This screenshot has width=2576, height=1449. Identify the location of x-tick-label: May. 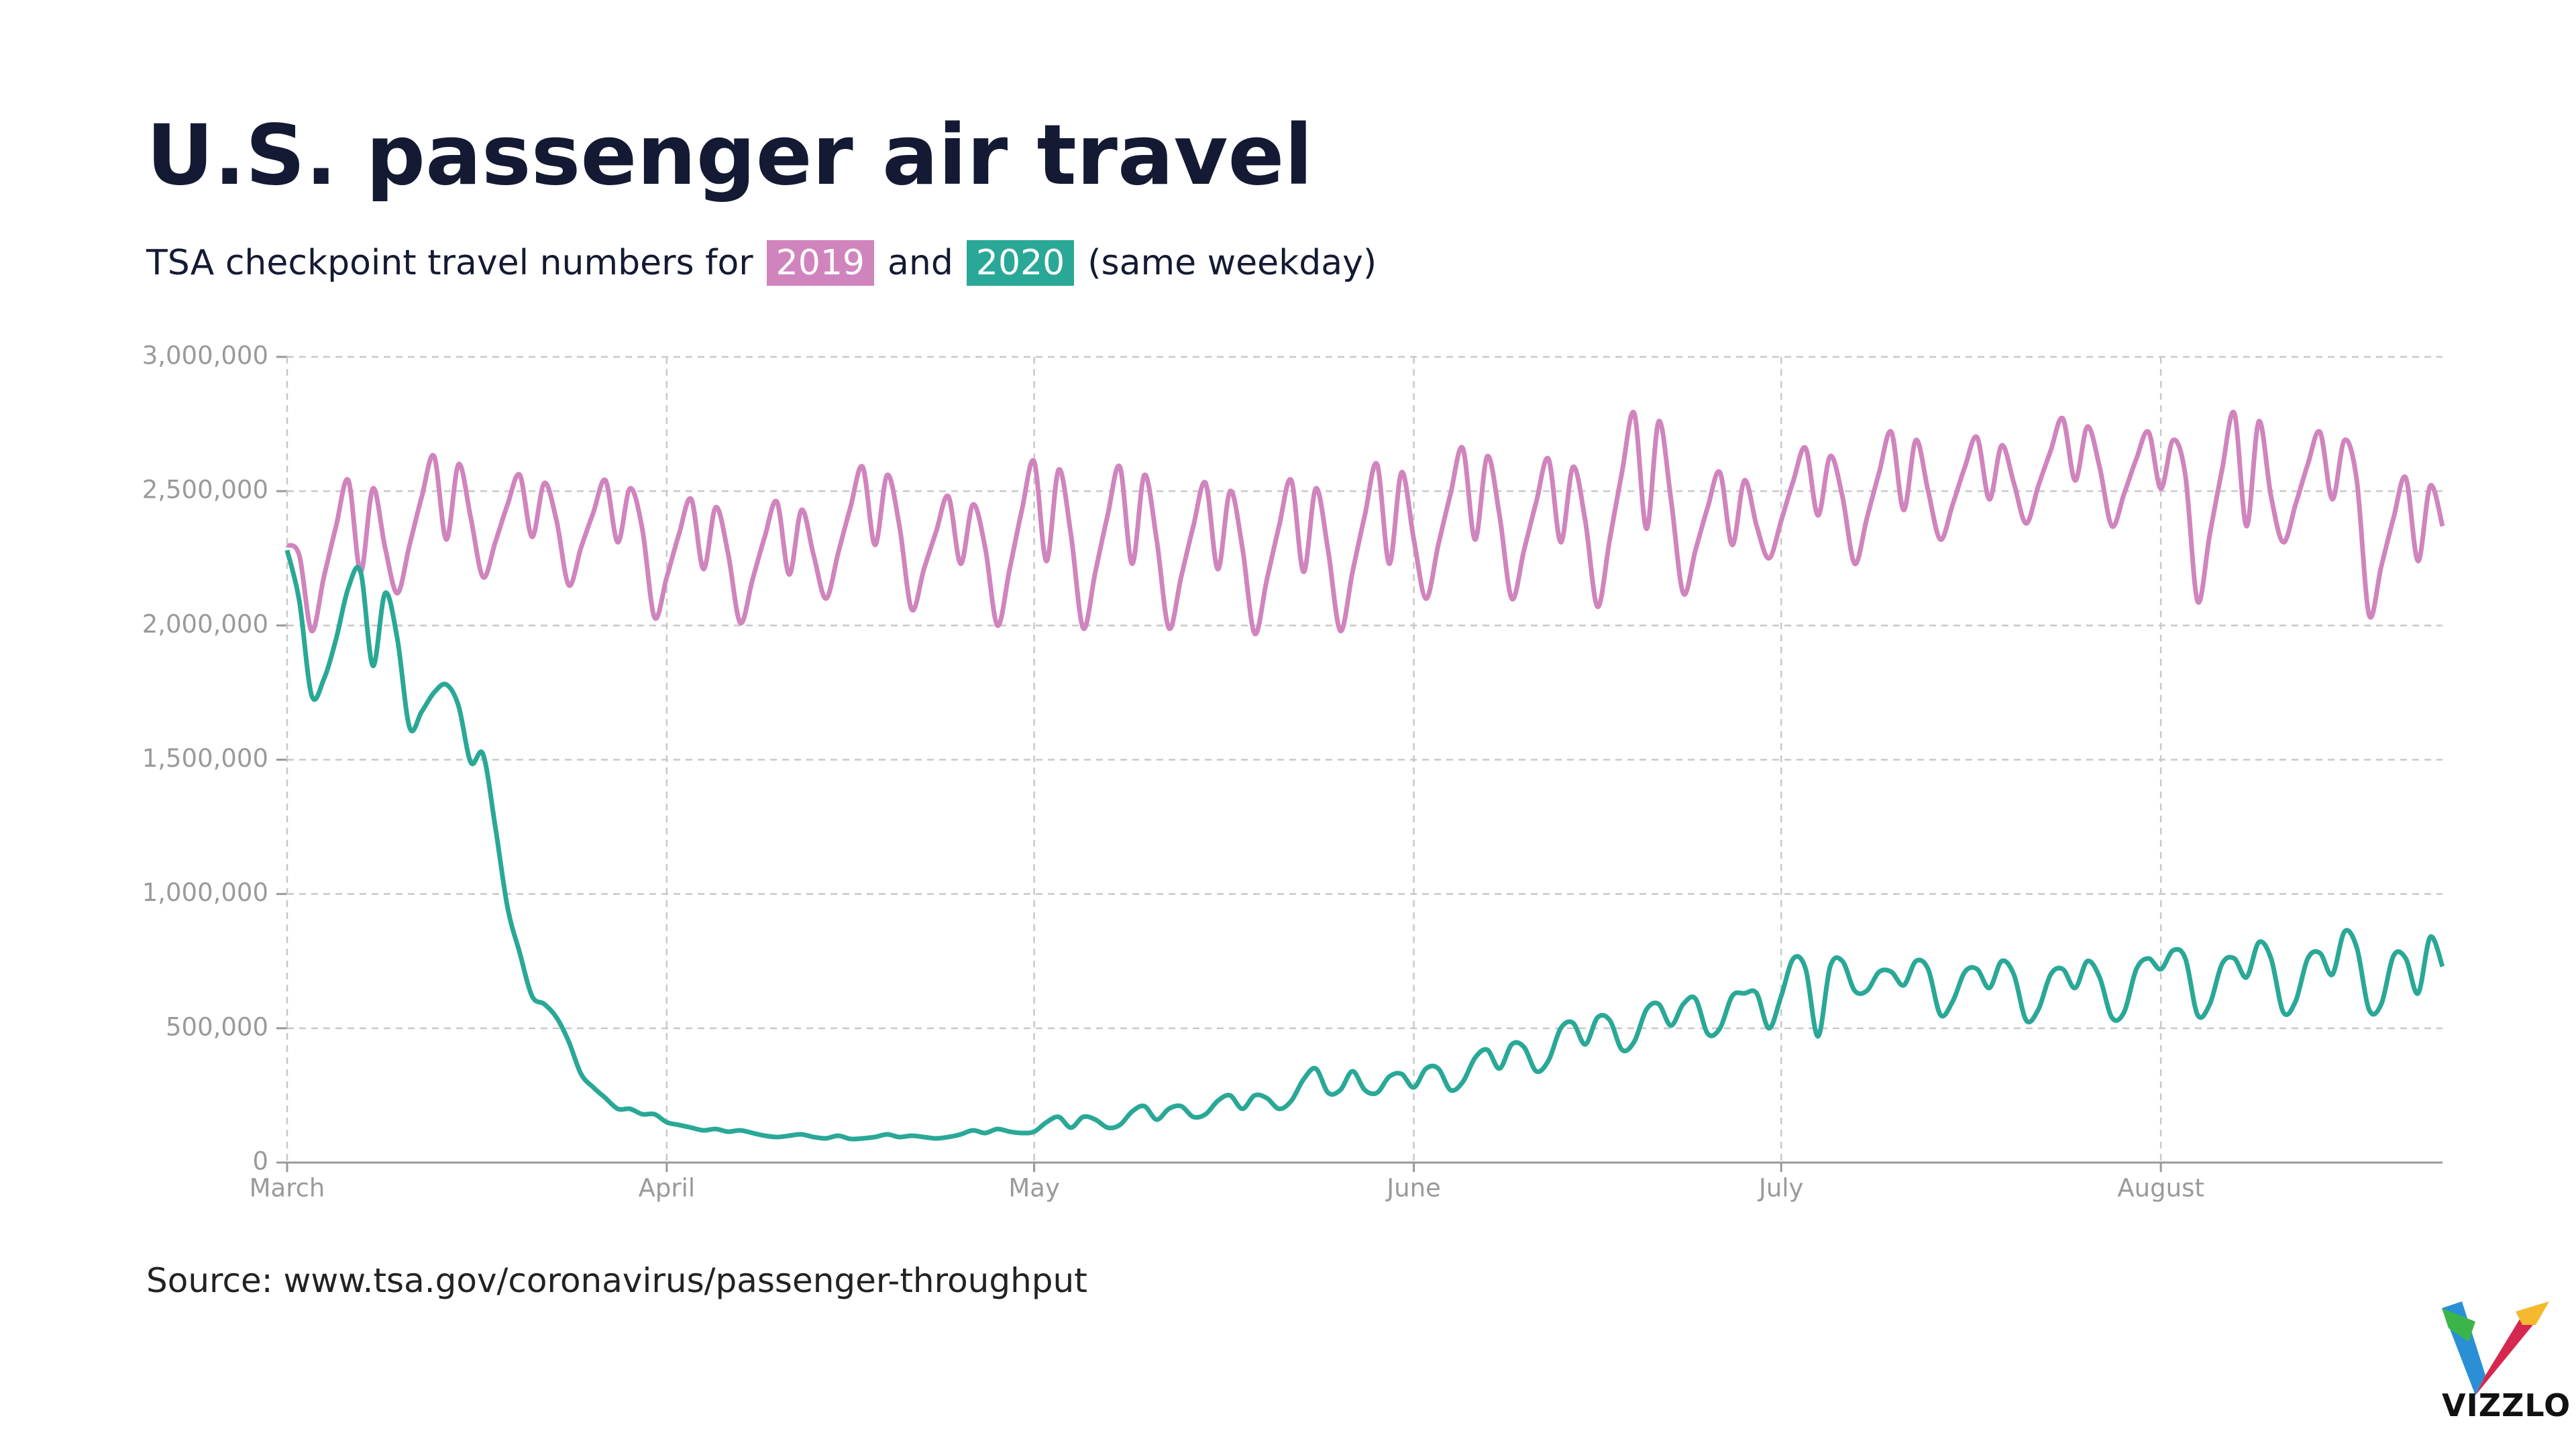
(1034, 1188).